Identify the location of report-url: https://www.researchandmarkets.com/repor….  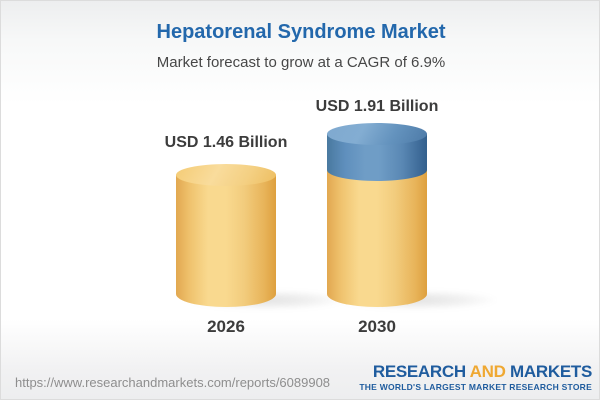
(173, 382).